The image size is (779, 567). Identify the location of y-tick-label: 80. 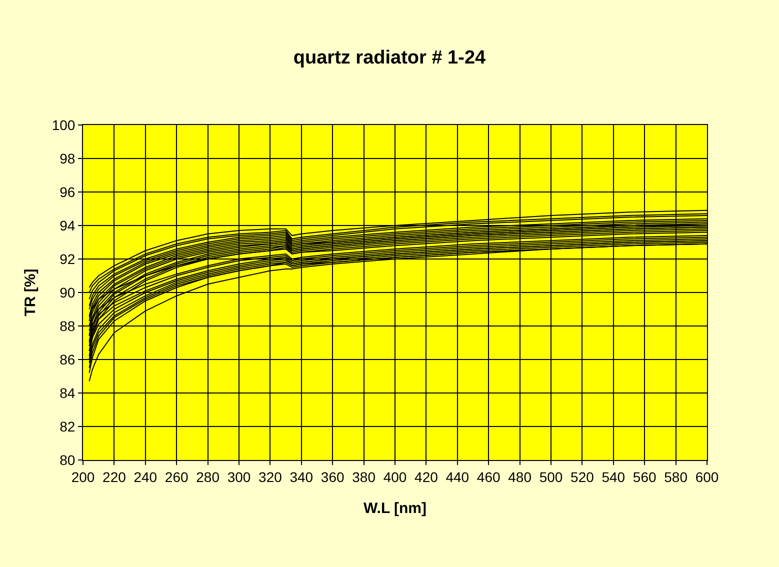
(68, 460).